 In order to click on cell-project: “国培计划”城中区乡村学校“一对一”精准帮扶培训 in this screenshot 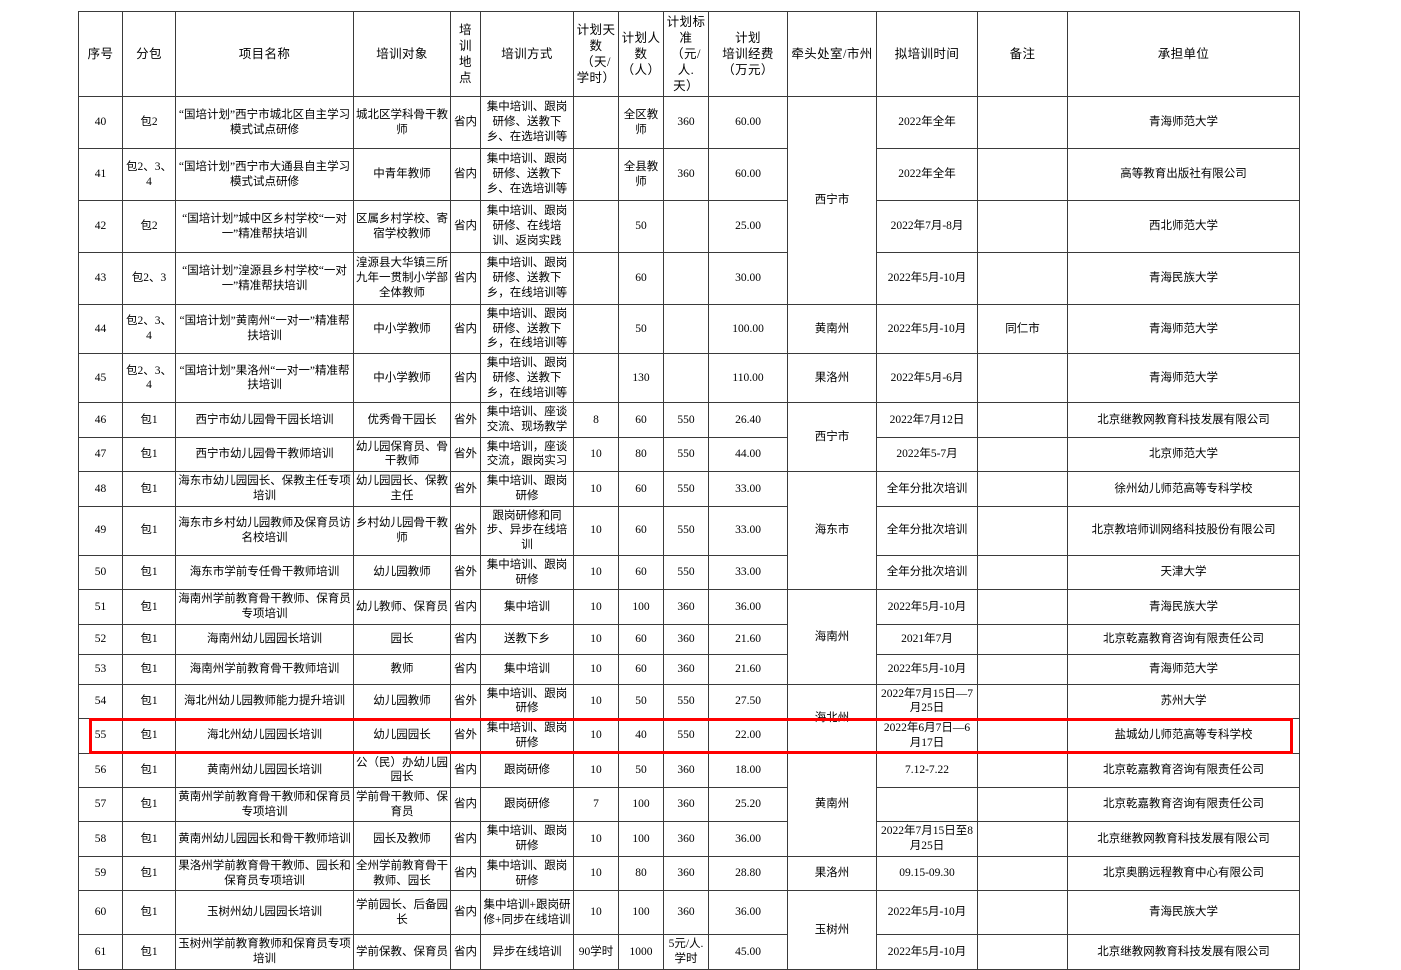, I will do `click(264, 226)`.